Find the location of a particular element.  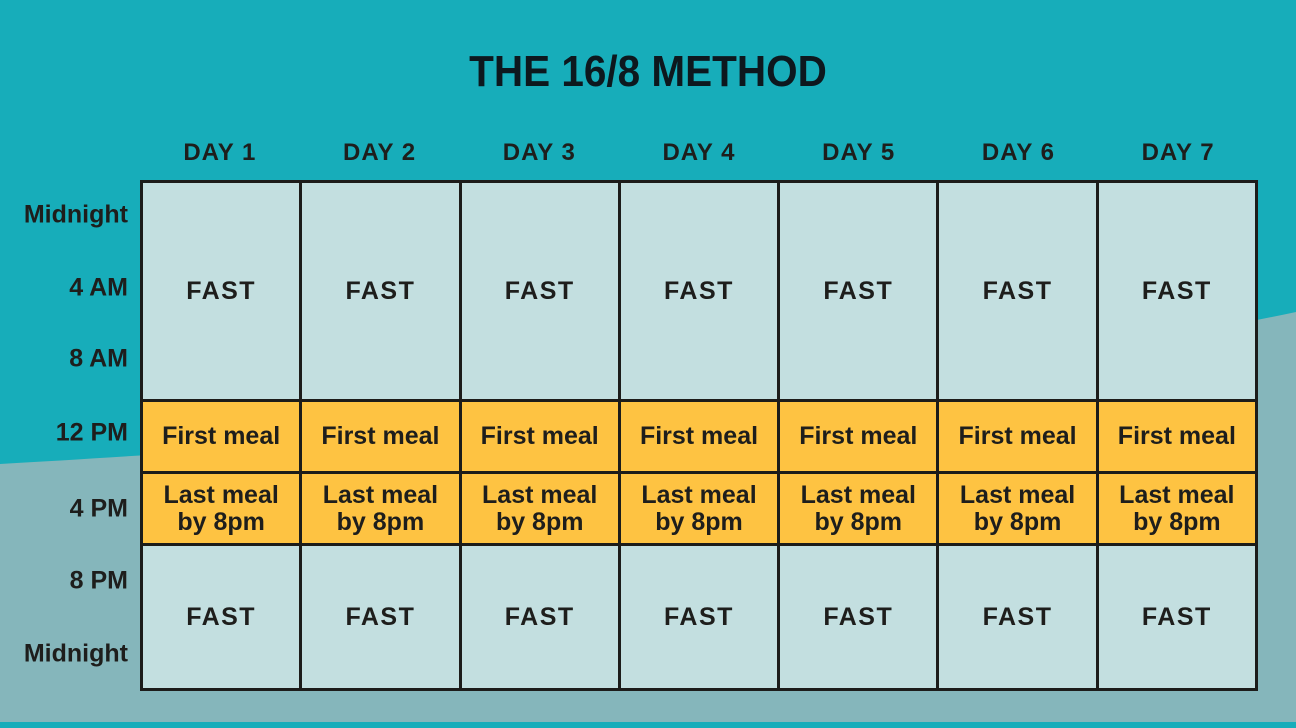

day-header-4: DAY 4 is located at coordinates (699, 152).